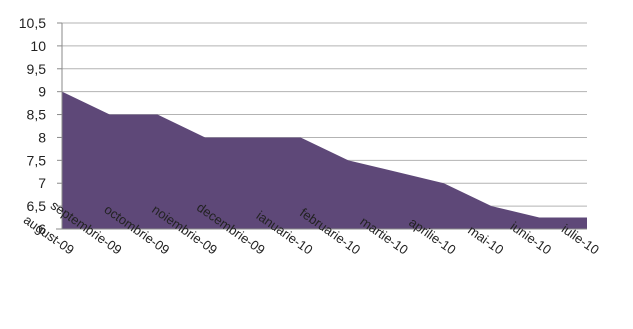 The width and height of the screenshot is (633, 329). Describe the element at coordinates (42, 92) in the screenshot. I see `y-tick-label: 9` at that location.